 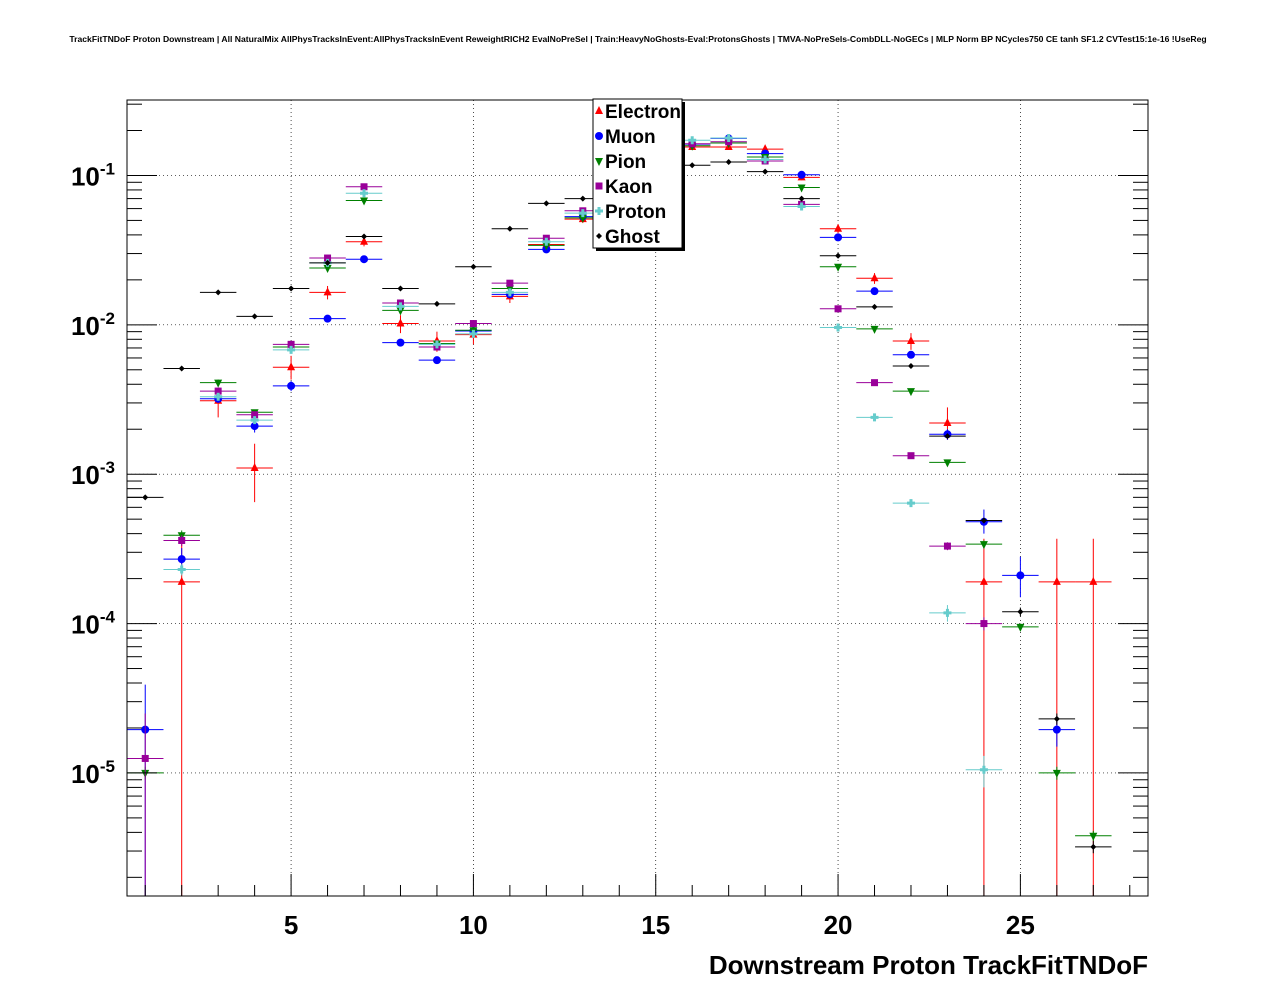 I want to click on legend-label-muon: Muon, so click(x=630, y=137).